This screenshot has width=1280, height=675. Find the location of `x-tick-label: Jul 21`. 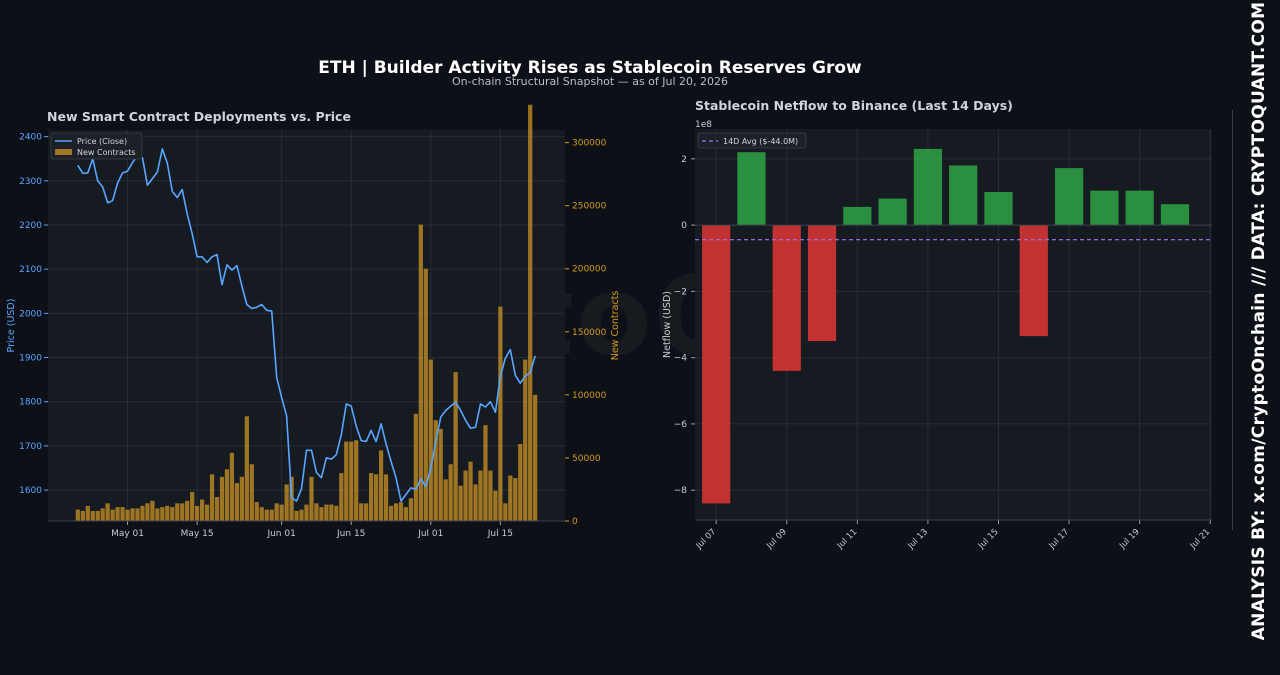

x-tick-label: Jul 21 is located at coordinates (1200, 539).